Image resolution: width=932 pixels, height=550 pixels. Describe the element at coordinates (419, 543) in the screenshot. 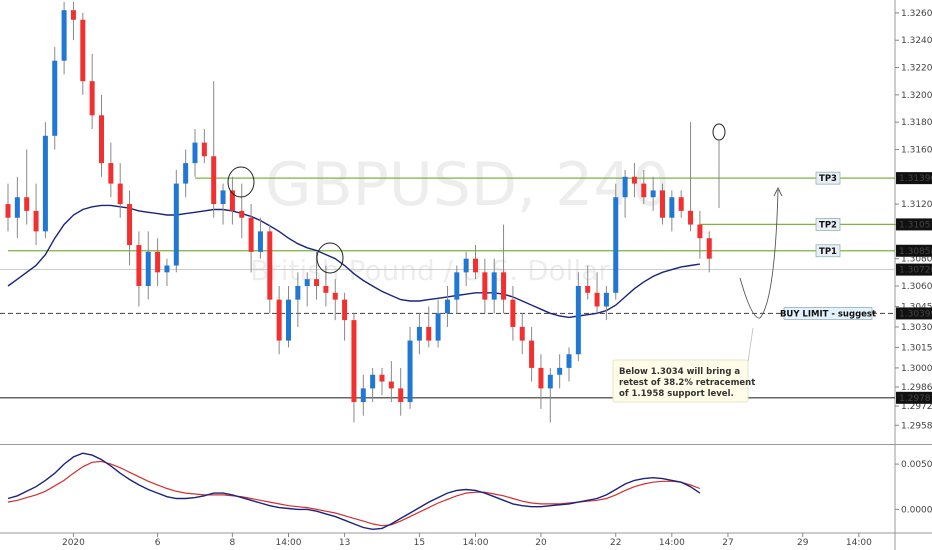

I see `time-tick-label: 15` at that location.